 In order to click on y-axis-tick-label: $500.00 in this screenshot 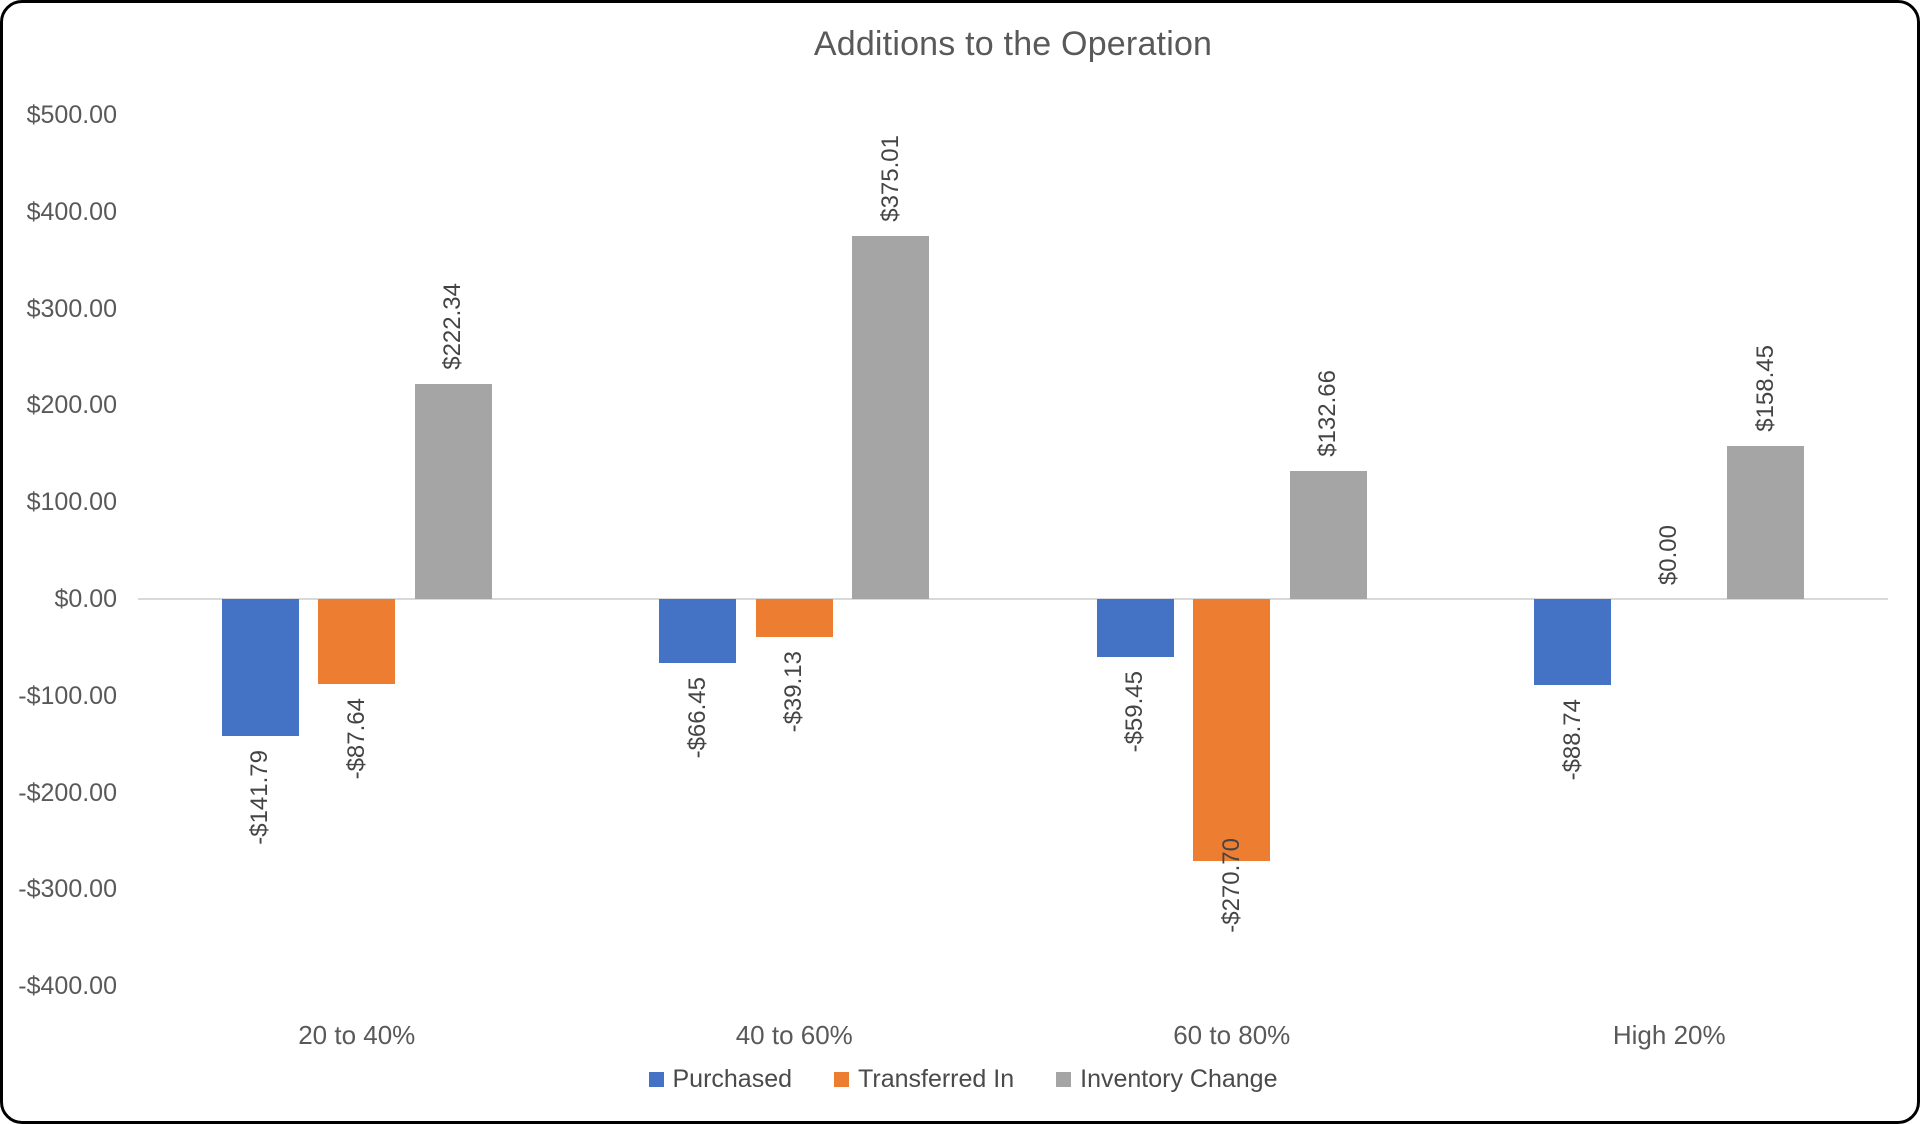, I will do `click(71, 115)`.